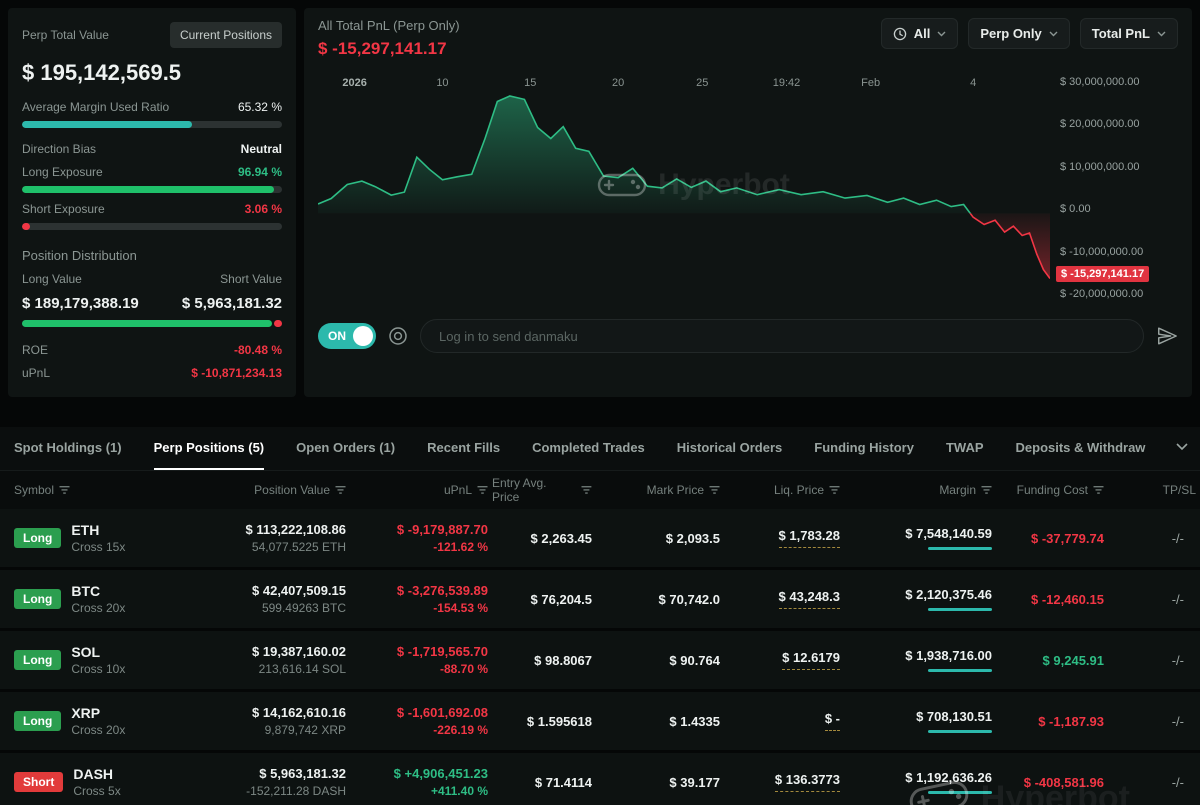  Describe the element at coordinates (530, 83) in the screenshot. I see `x-axis-tick: 15` at that location.